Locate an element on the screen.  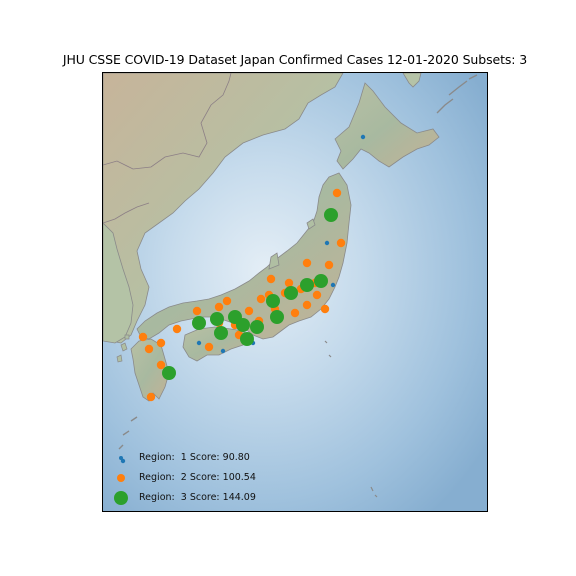
legend-item-region-2: Region: 2 Score: 100.54 is located at coordinates (193, 478).